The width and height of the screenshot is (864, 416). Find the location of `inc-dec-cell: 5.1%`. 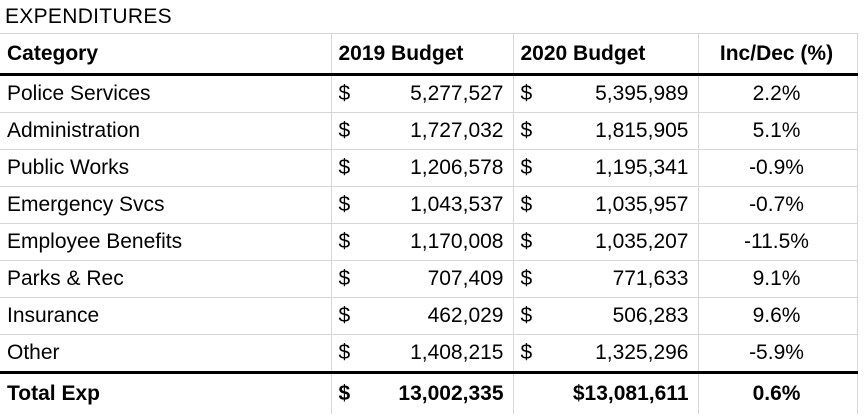

inc-dec-cell: 5.1% is located at coordinates (778, 131).